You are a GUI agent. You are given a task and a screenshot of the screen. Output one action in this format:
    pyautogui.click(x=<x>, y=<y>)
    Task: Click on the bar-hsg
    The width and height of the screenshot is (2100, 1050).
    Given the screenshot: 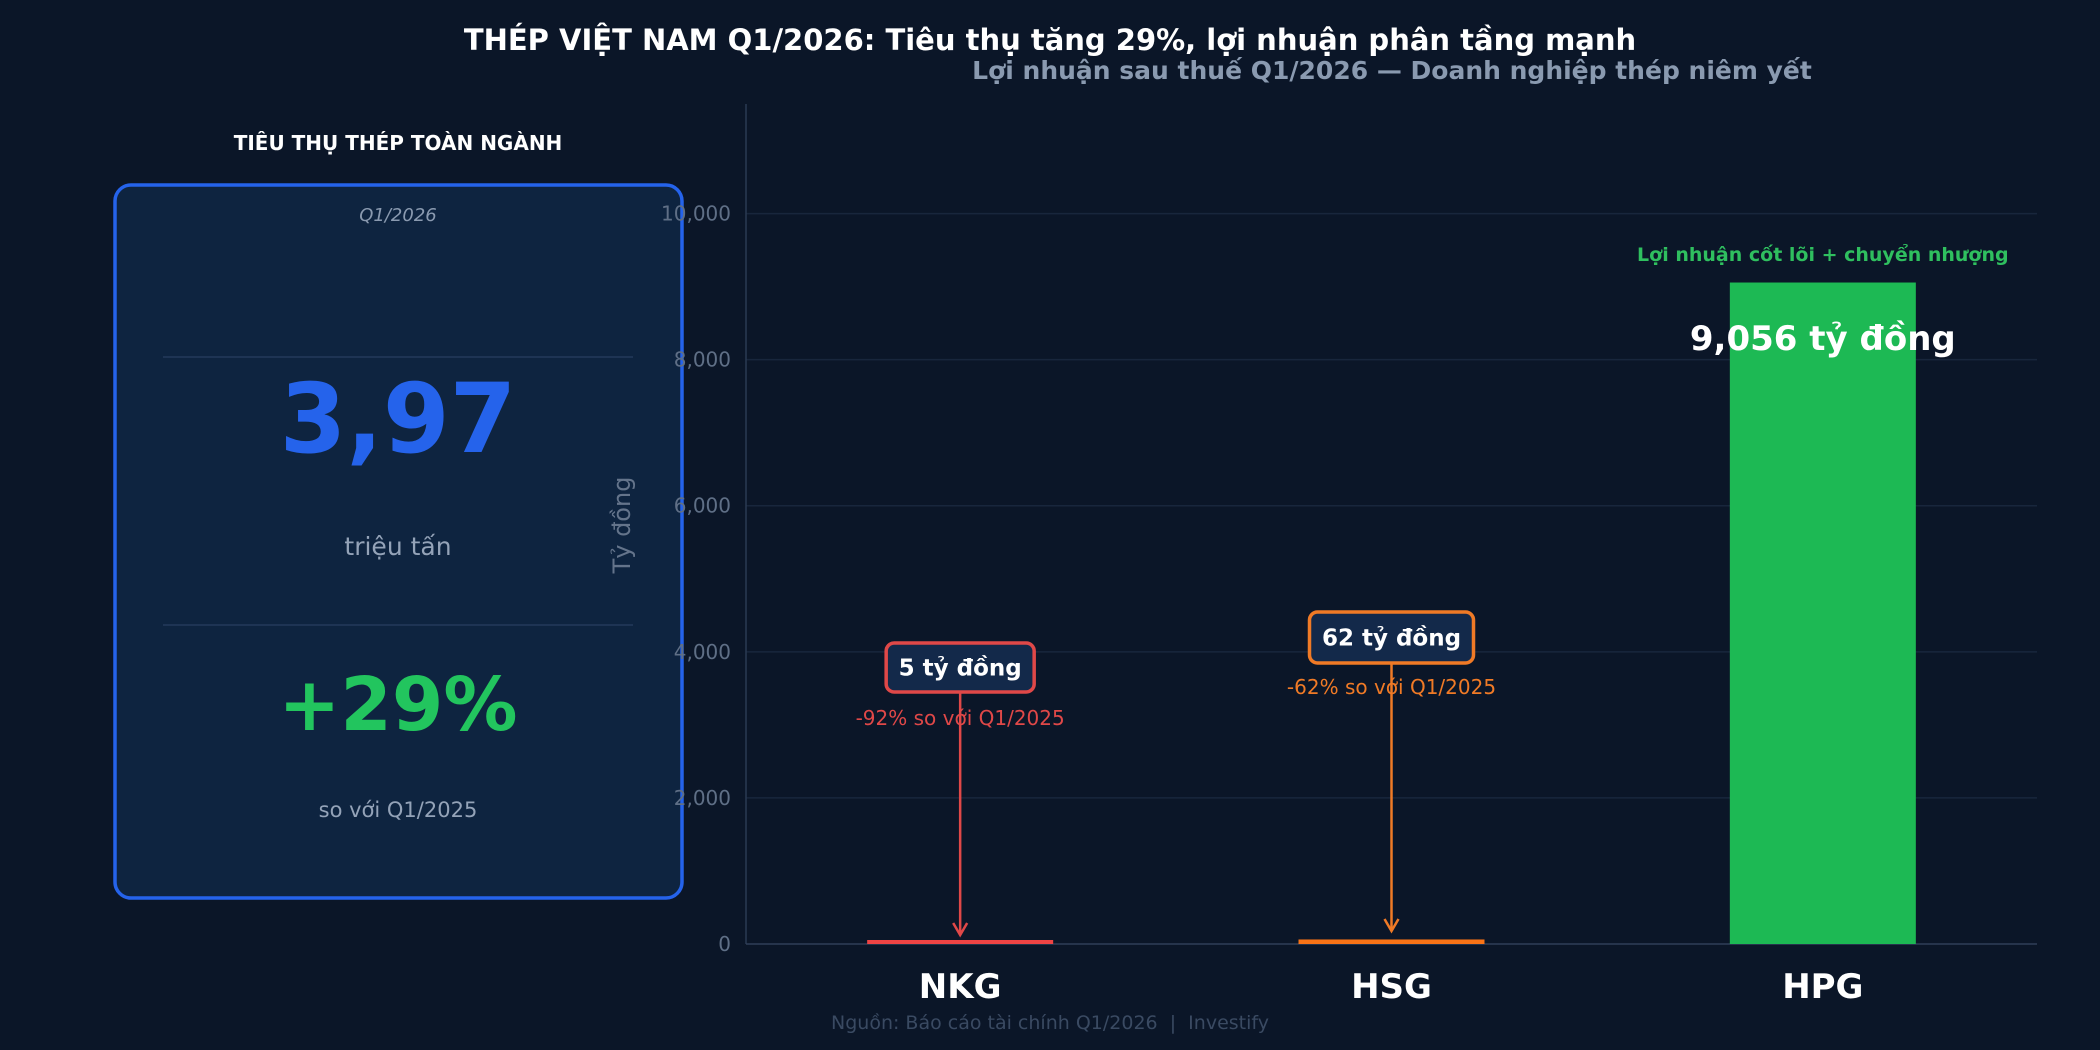 What is the action you would take?
    pyautogui.click(x=1391, y=941)
    